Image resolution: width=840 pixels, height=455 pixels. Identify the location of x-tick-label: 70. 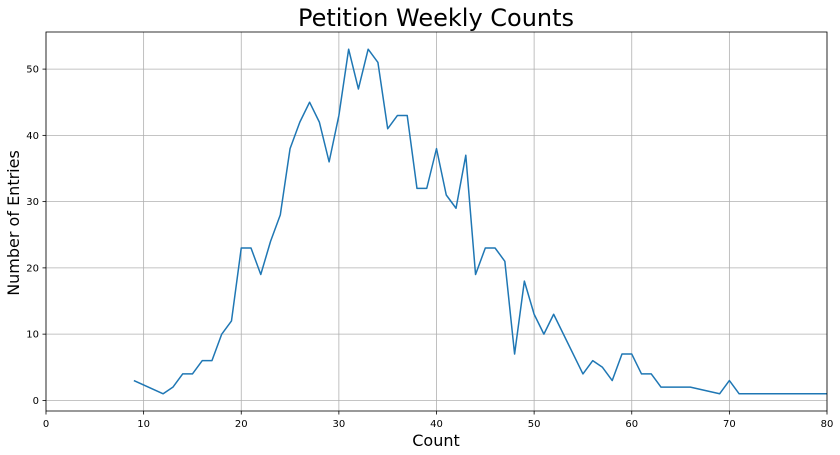
(729, 424).